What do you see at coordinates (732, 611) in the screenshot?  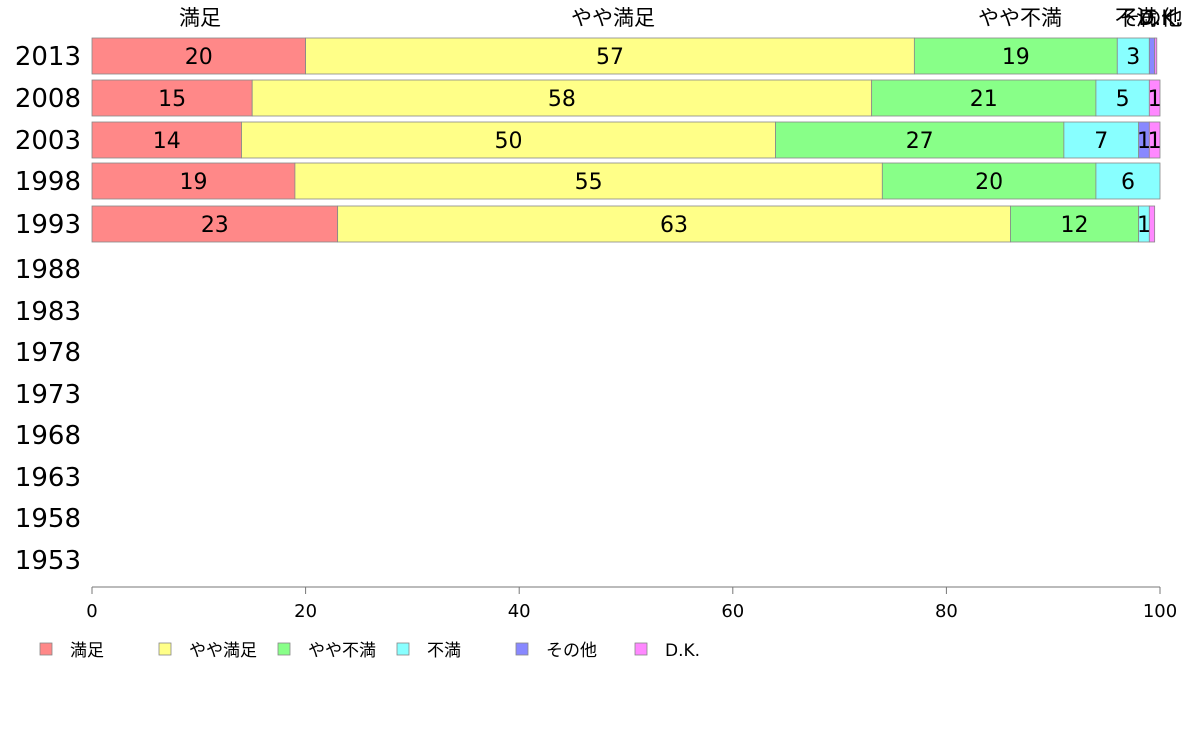 I see `x-tick-label-60: 60` at bounding box center [732, 611].